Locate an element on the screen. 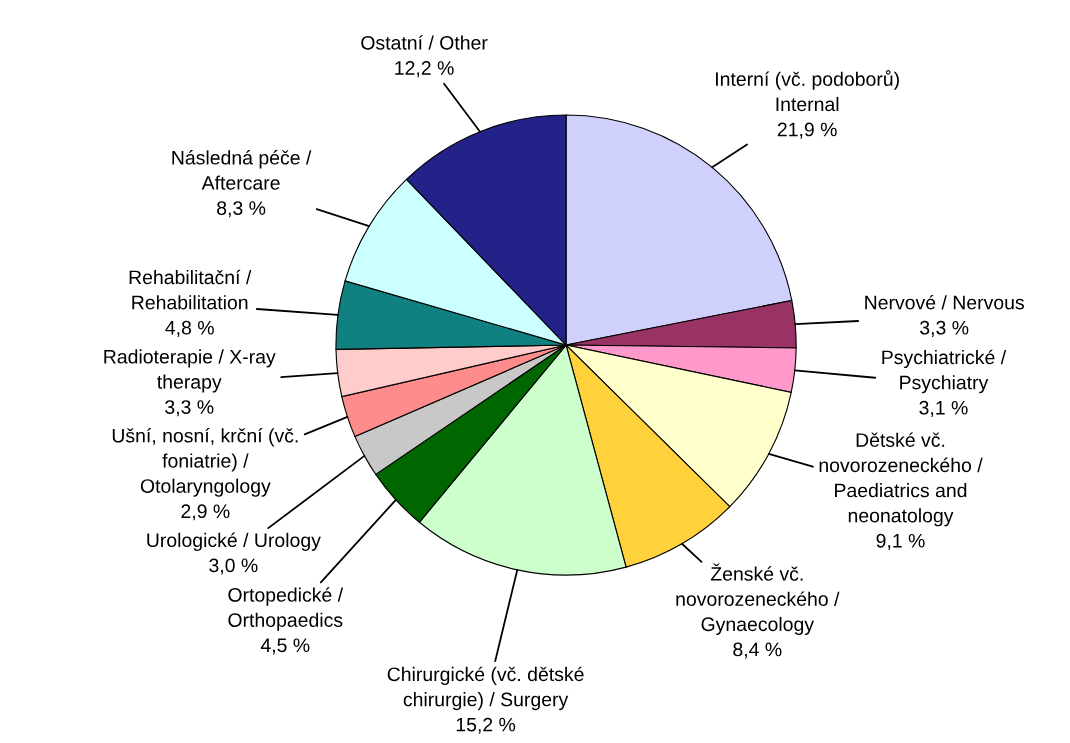  slice-label: Urologické / Urology is located at coordinates (234, 541).